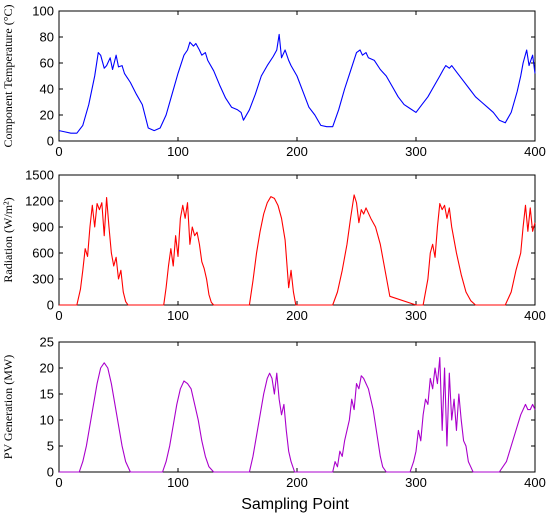  I want to click on pv-generation-x-tick-label: 0, so click(58, 482).